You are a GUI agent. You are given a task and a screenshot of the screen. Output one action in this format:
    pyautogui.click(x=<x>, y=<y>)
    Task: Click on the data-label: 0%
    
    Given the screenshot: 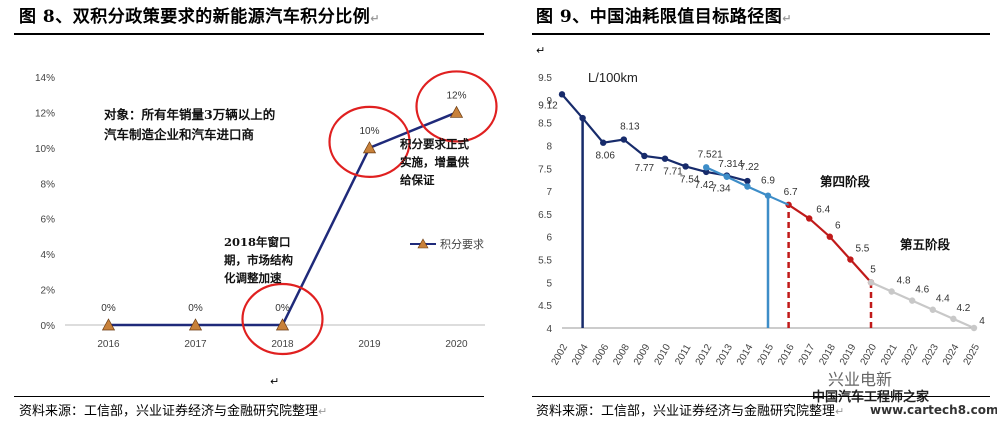 What is the action you would take?
    pyautogui.click(x=195, y=308)
    